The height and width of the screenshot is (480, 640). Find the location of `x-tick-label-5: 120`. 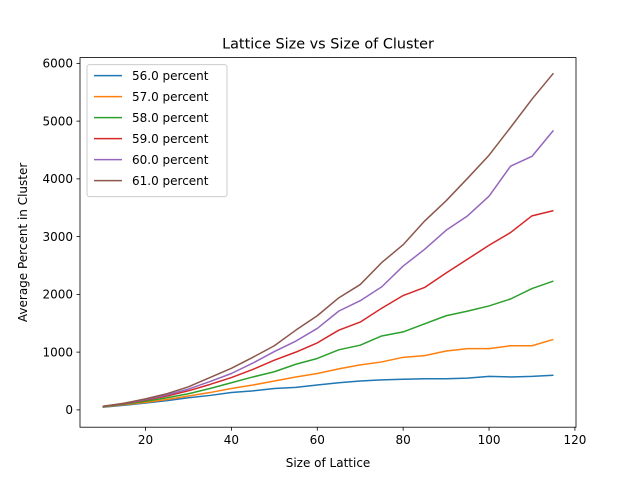

x-tick-label-5: 120 is located at coordinates (574, 440).